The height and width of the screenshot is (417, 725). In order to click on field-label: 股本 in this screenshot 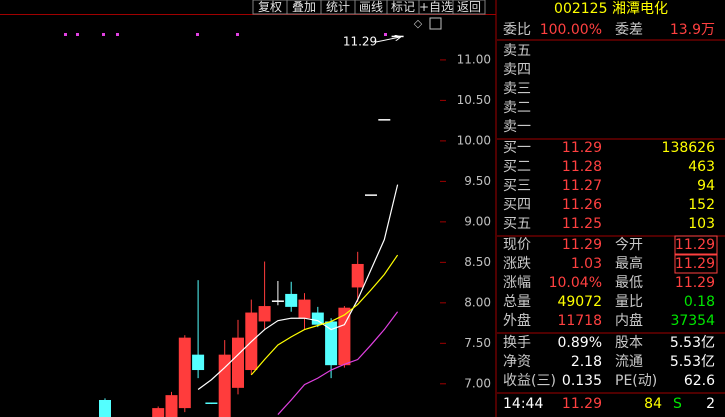, I will do `click(629, 343)`.